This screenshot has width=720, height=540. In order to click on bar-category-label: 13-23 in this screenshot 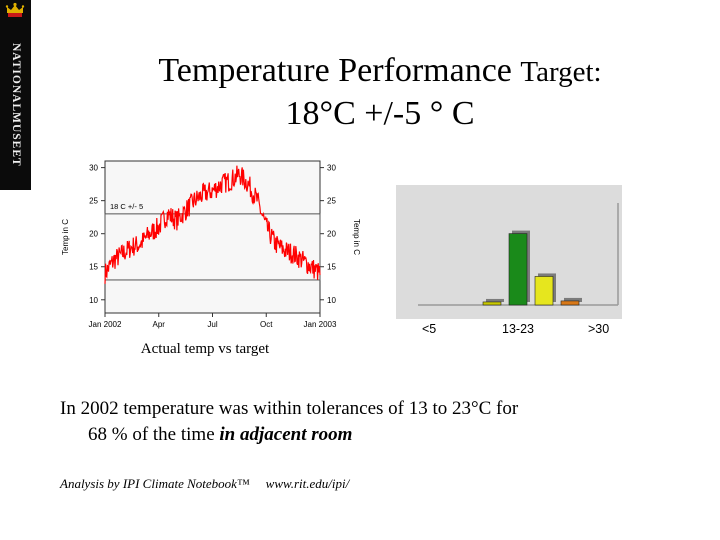, I will do `click(518, 329)`.